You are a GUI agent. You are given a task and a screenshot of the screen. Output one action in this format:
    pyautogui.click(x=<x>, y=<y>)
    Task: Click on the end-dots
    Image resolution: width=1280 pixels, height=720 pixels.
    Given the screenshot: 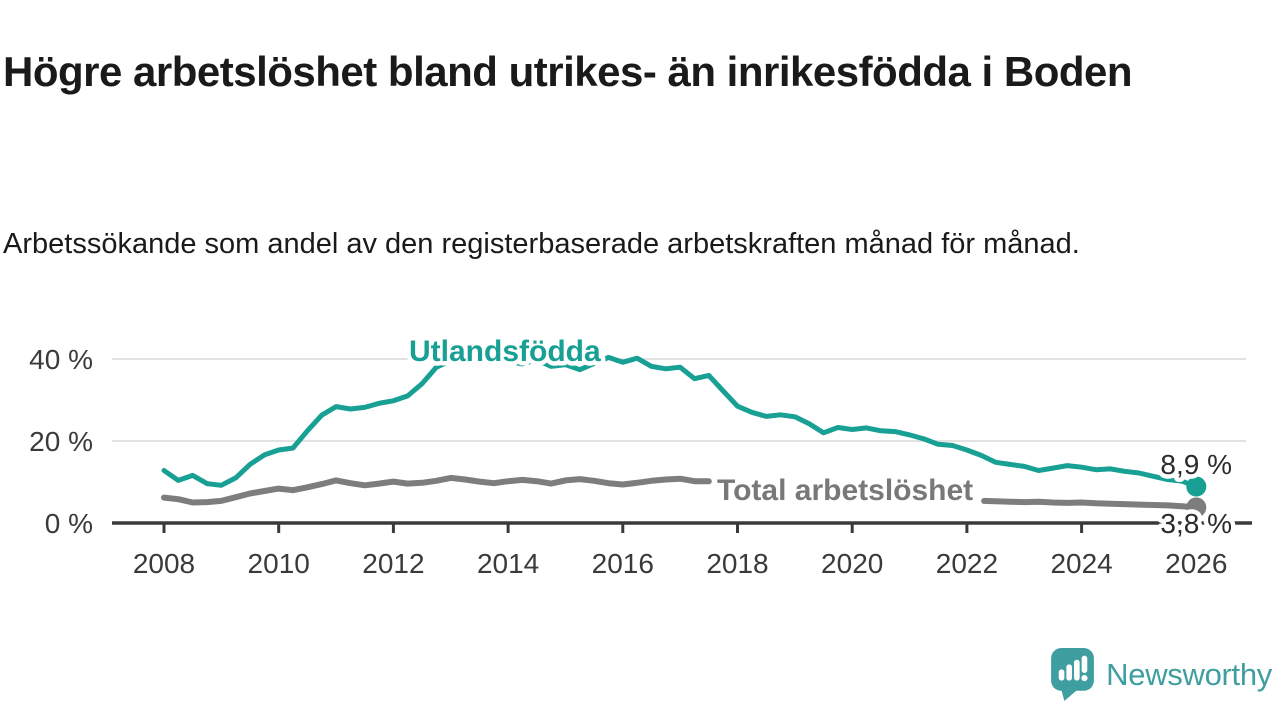 What is the action you would take?
    pyautogui.click(x=1196, y=497)
    